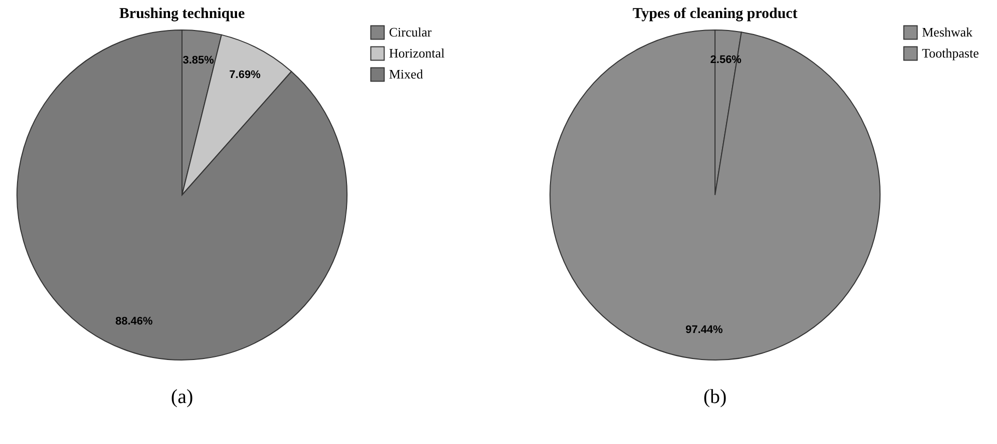  What do you see at coordinates (704, 330) in the screenshot?
I see `data-label: 97.44%` at bounding box center [704, 330].